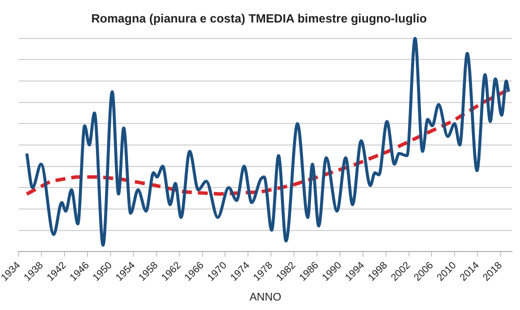  I want to click on x-axis-title: ANNO, so click(265, 297).